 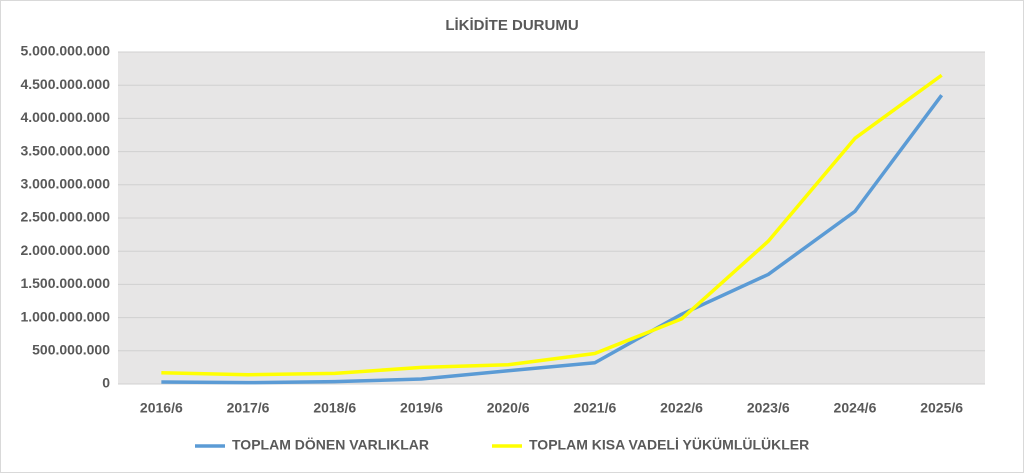 What do you see at coordinates (65, 84) in the screenshot?
I see `y-tick-label: 4.500.000.000` at bounding box center [65, 84].